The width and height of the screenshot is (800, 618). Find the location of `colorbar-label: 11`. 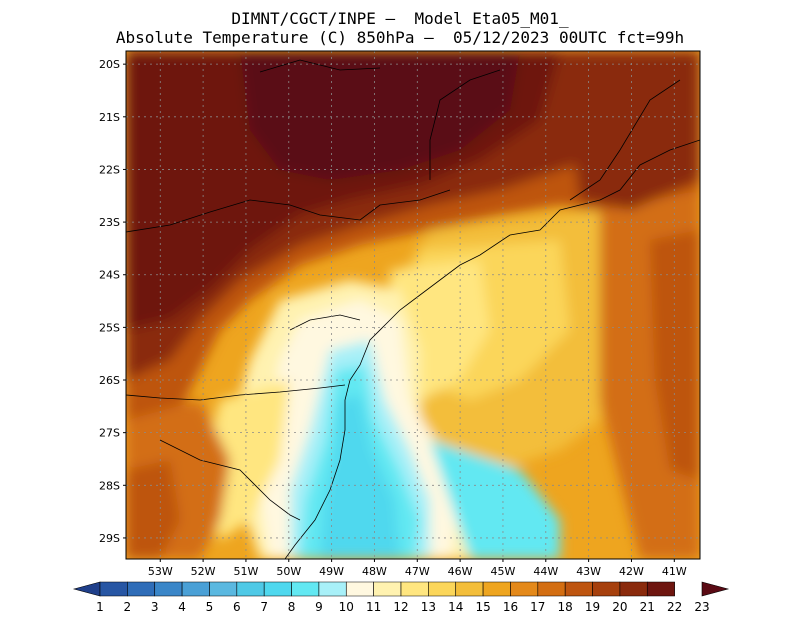

colorbar-label: 11 is located at coordinates (373, 607).